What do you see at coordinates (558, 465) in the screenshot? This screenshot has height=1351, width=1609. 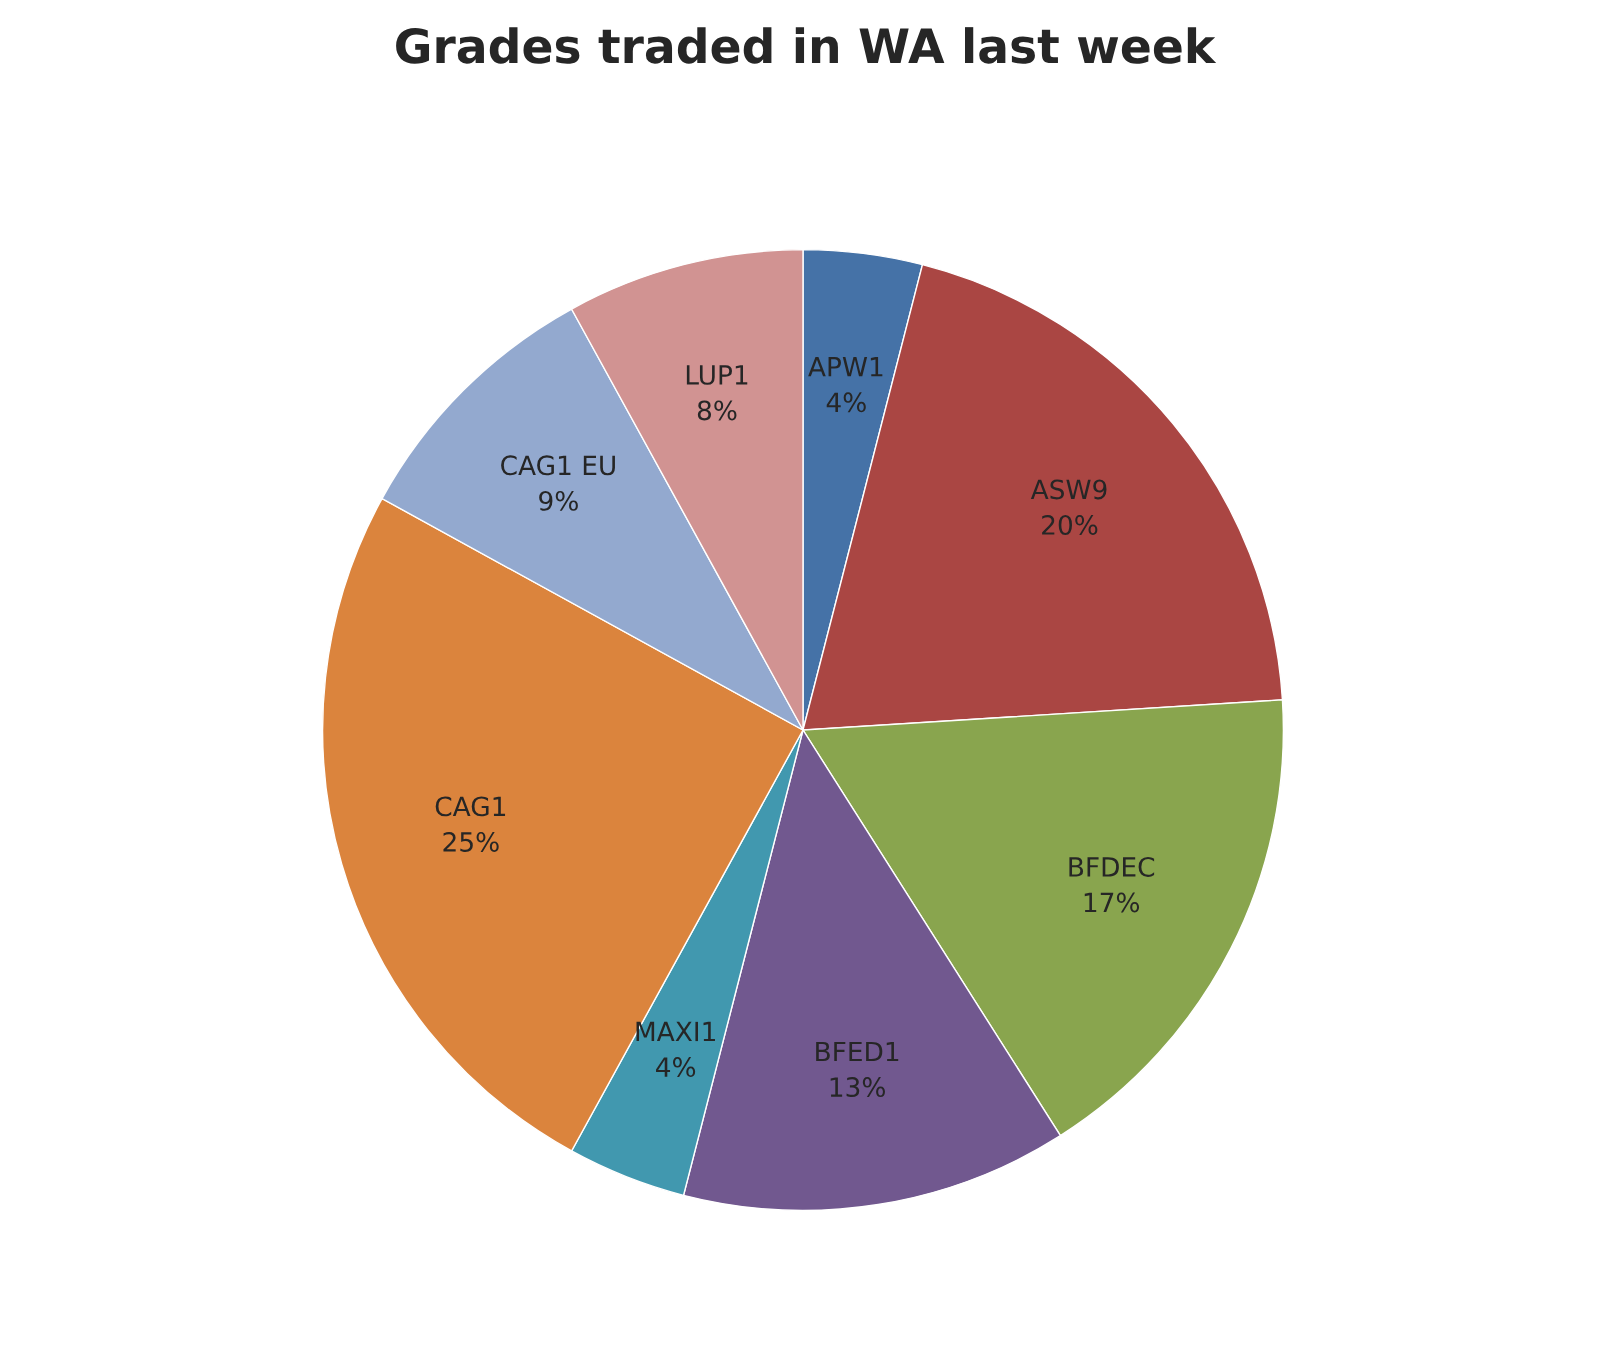 I see `slice-label: CAG1 EU` at bounding box center [558, 465].